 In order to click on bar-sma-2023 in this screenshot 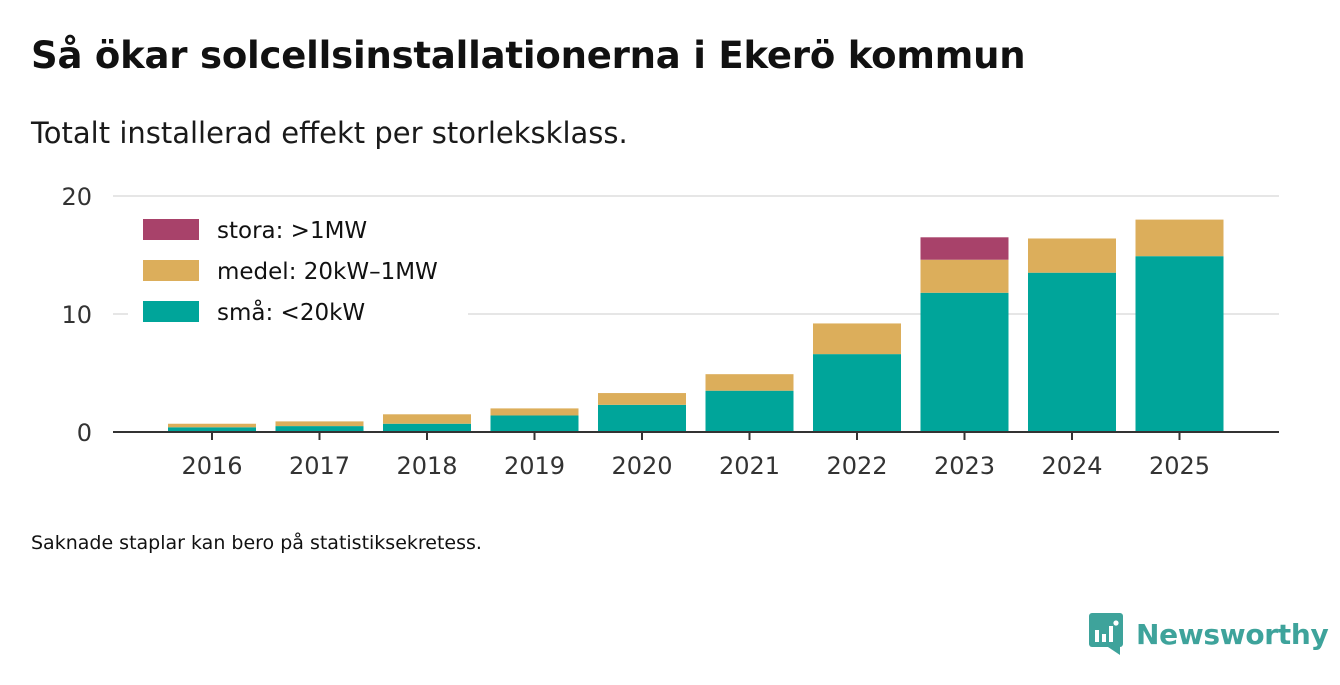, I will do `click(964, 362)`.